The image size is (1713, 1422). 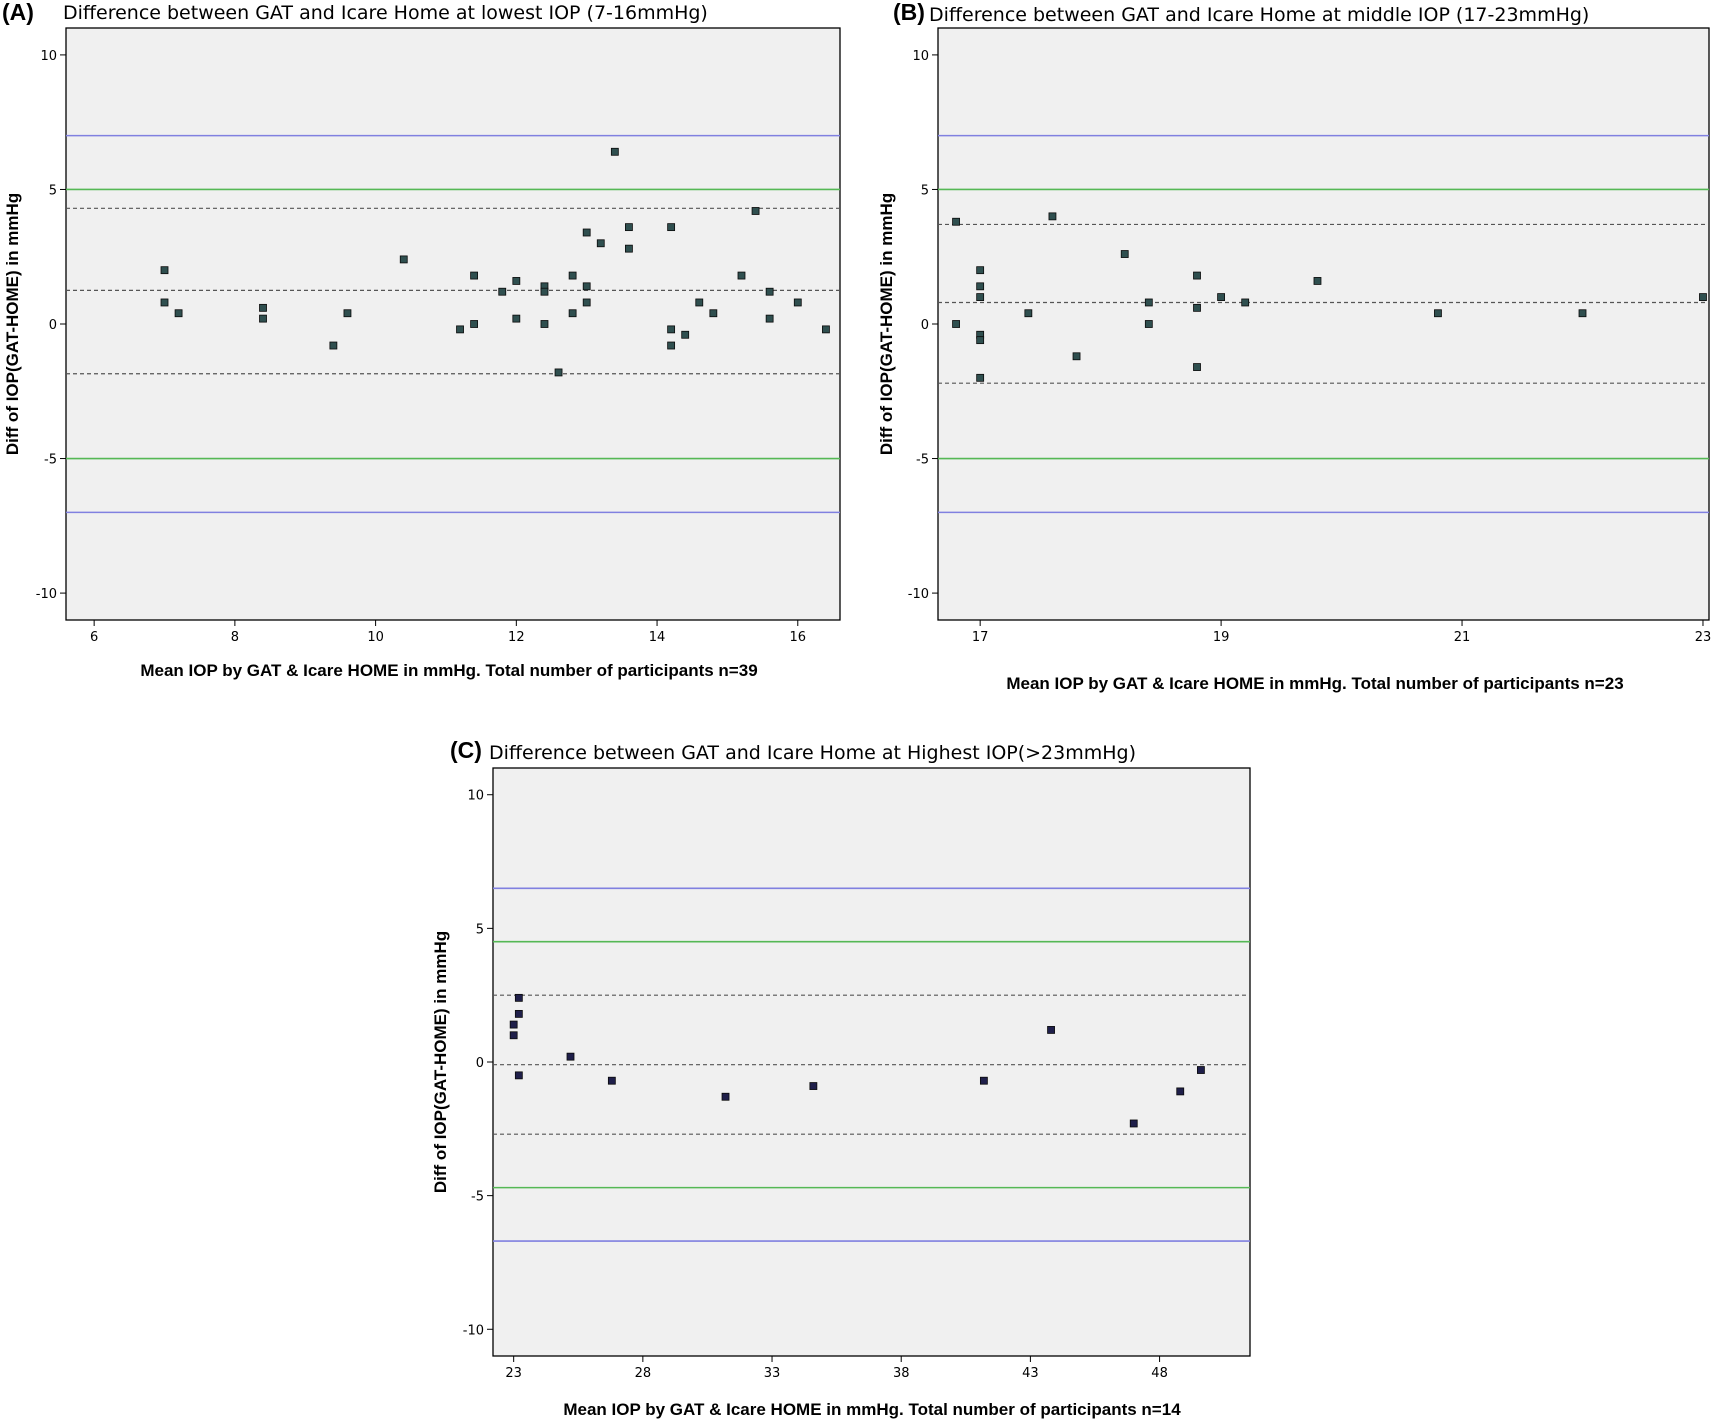 I want to click on panel-c-y-tick-label: 0, so click(x=480, y=1063).